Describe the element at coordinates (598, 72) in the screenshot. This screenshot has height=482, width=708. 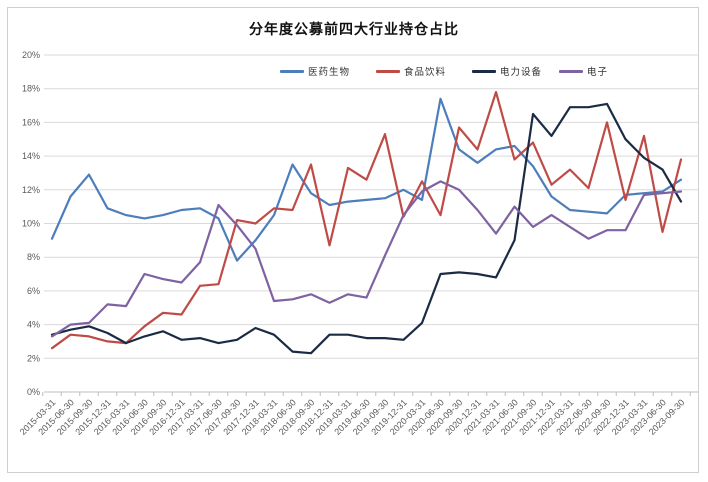
I see `legend-label: 电子` at that location.